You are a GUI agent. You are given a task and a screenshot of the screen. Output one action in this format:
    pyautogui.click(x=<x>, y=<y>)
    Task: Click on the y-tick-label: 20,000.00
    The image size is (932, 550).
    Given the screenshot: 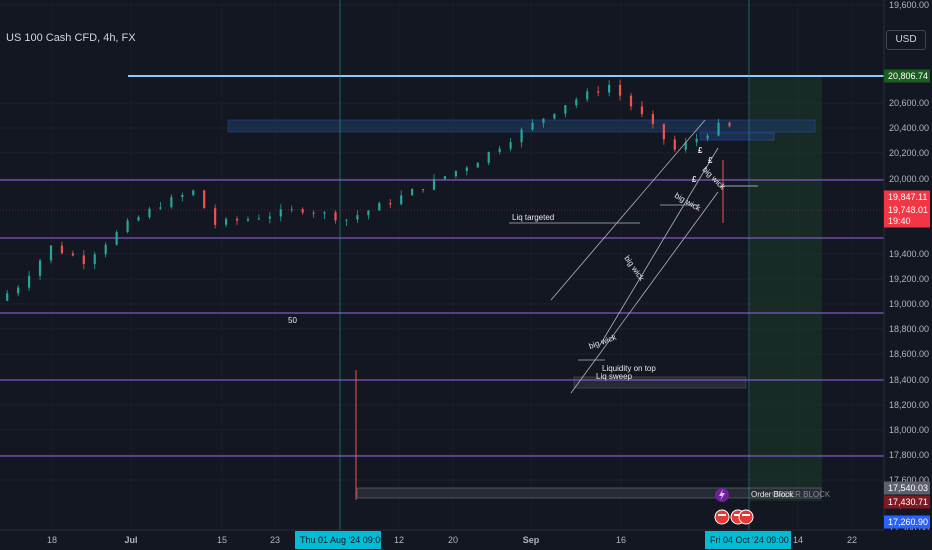 What is the action you would take?
    pyautogui.click(x=909, y=179)
    